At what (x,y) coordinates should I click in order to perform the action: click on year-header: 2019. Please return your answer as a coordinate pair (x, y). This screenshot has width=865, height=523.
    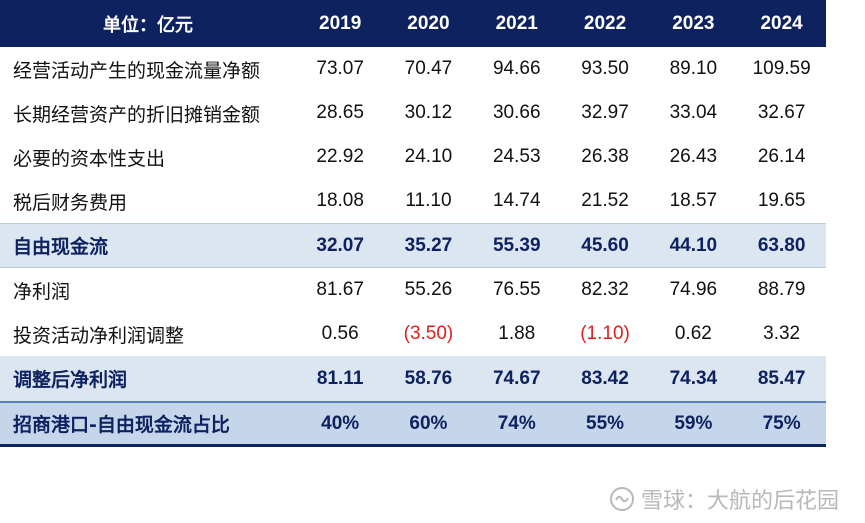
    Looking at the image, I should click on (340, 23).